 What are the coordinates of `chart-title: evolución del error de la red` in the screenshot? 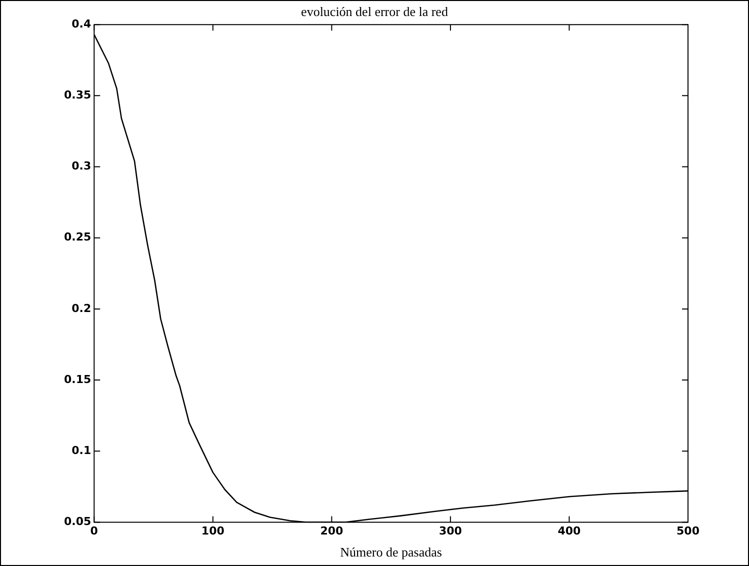 It's located at (374, 12).